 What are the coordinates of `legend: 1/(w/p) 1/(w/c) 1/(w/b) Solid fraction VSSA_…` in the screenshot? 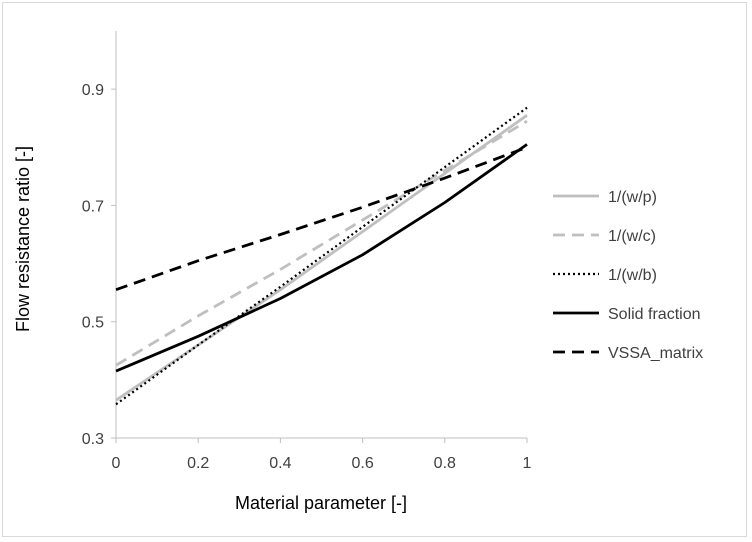 It's located at (628, 275).